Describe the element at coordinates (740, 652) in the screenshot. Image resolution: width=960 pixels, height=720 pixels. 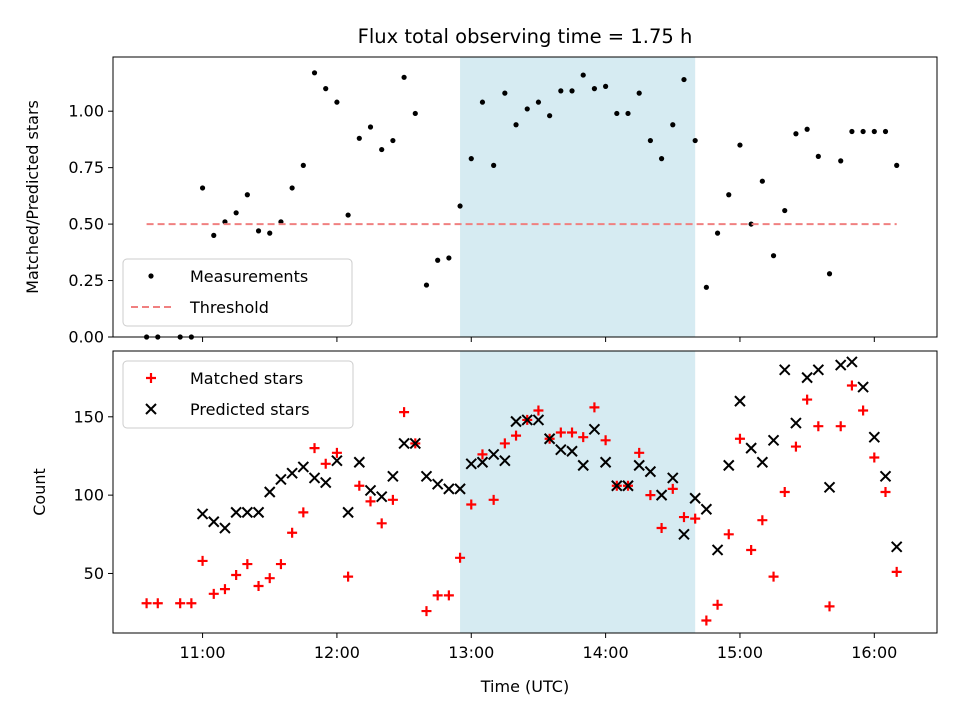
I see `x-tick-label: 15:00` at that location.